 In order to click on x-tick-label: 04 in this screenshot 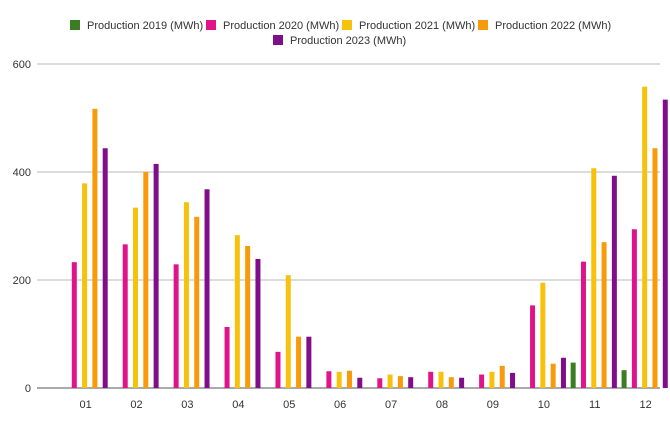, I will do `click(238, 405)`.